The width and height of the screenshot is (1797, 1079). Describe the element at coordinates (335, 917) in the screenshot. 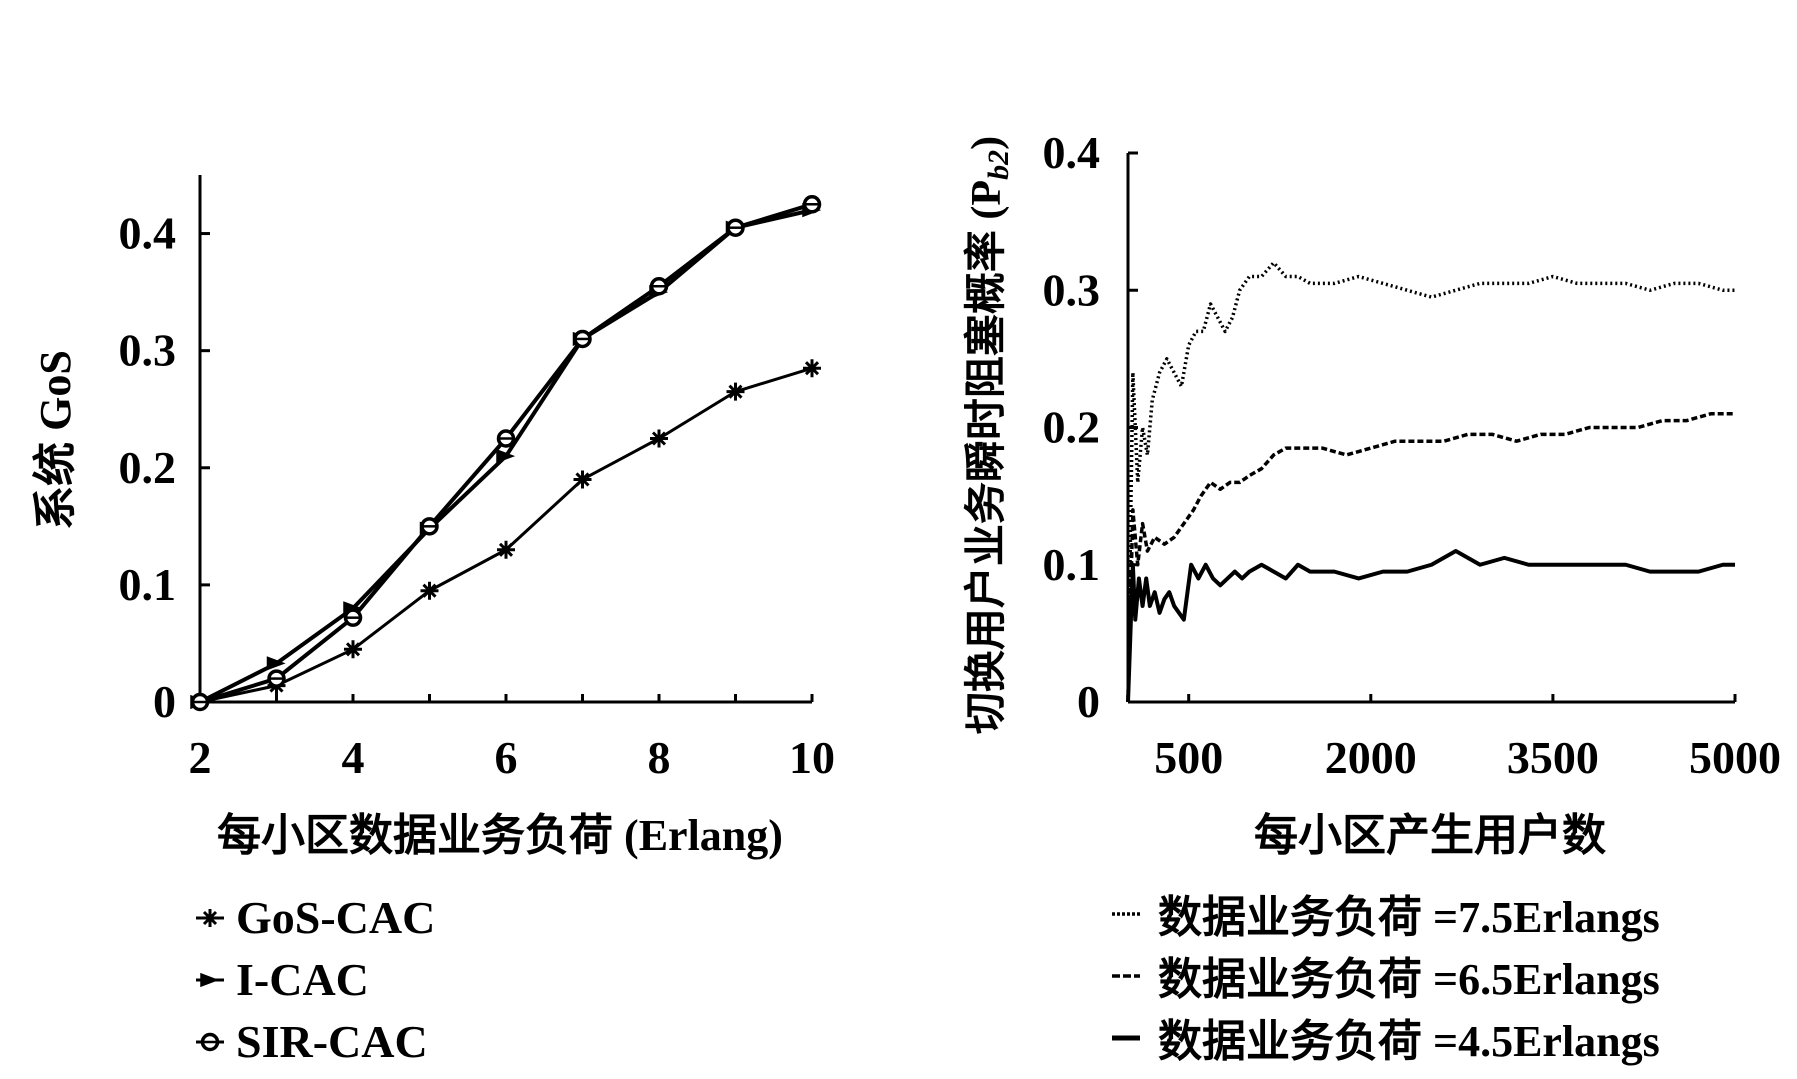

I see `left-legend-label: GoS-CAC` at that location.